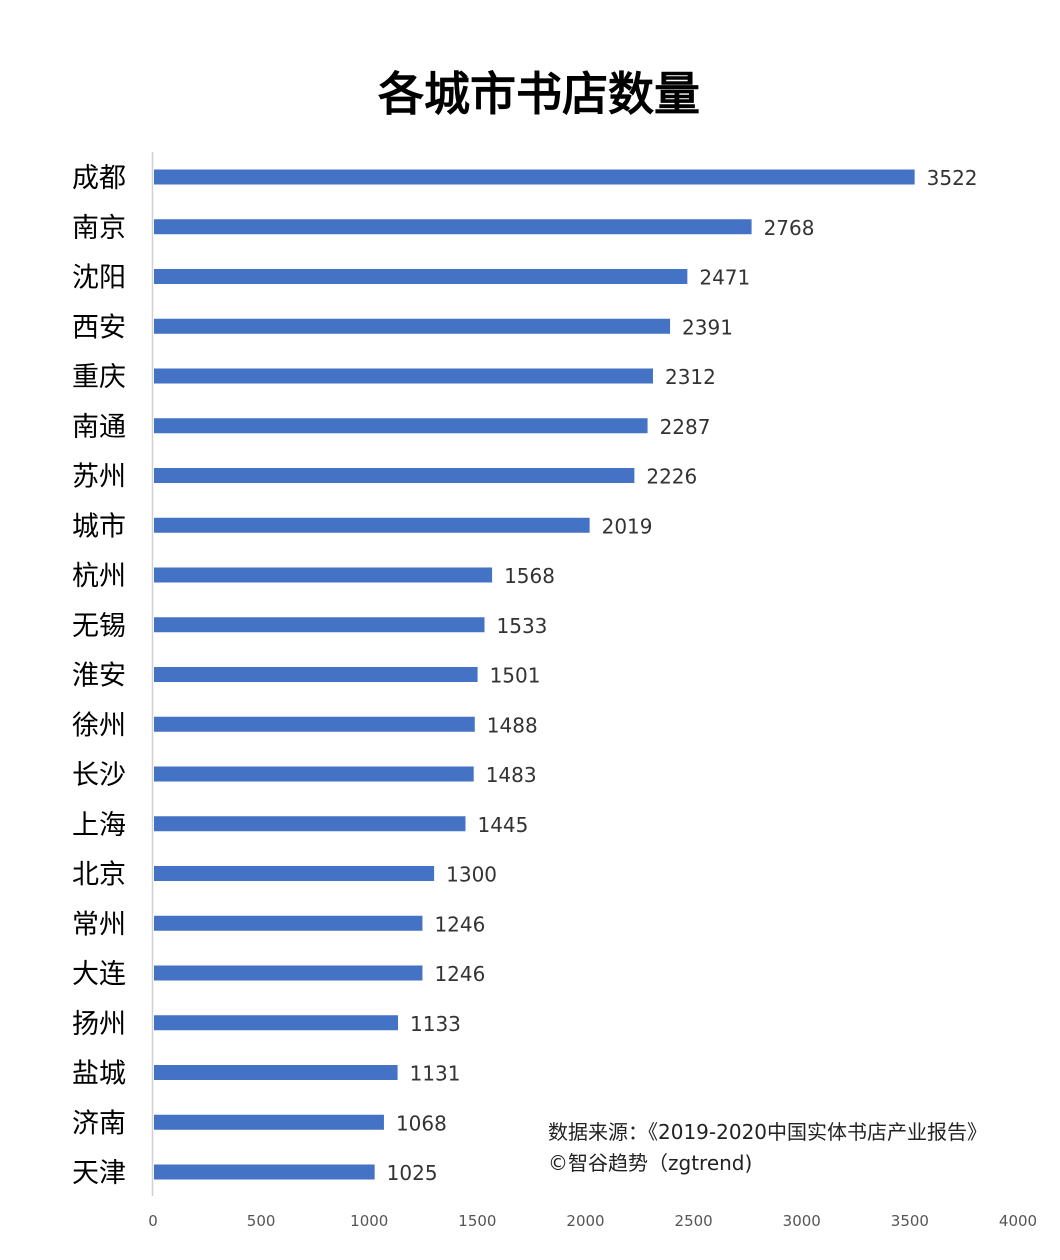  I want to click on data-label: 2768, so click(789, 228).